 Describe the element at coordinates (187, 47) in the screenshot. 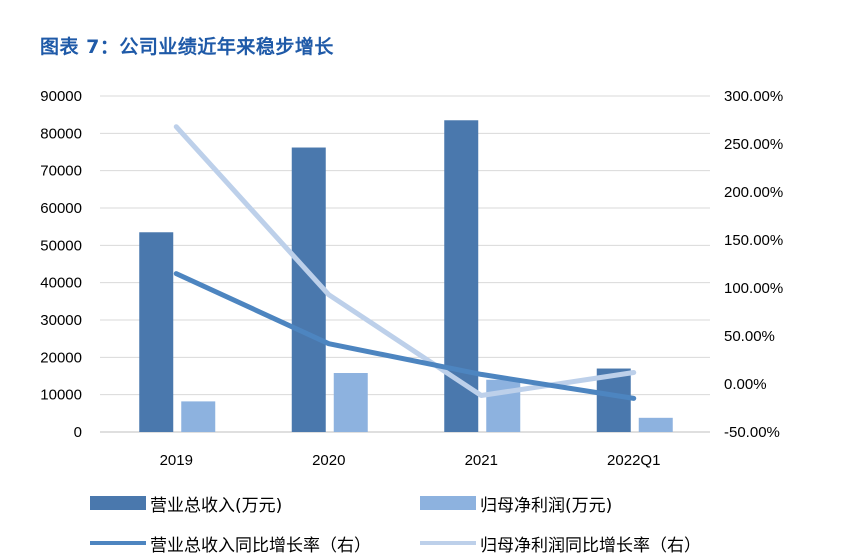

I see `chart-title: 图表 7：公司业绩近年来稳步增长` at that location.